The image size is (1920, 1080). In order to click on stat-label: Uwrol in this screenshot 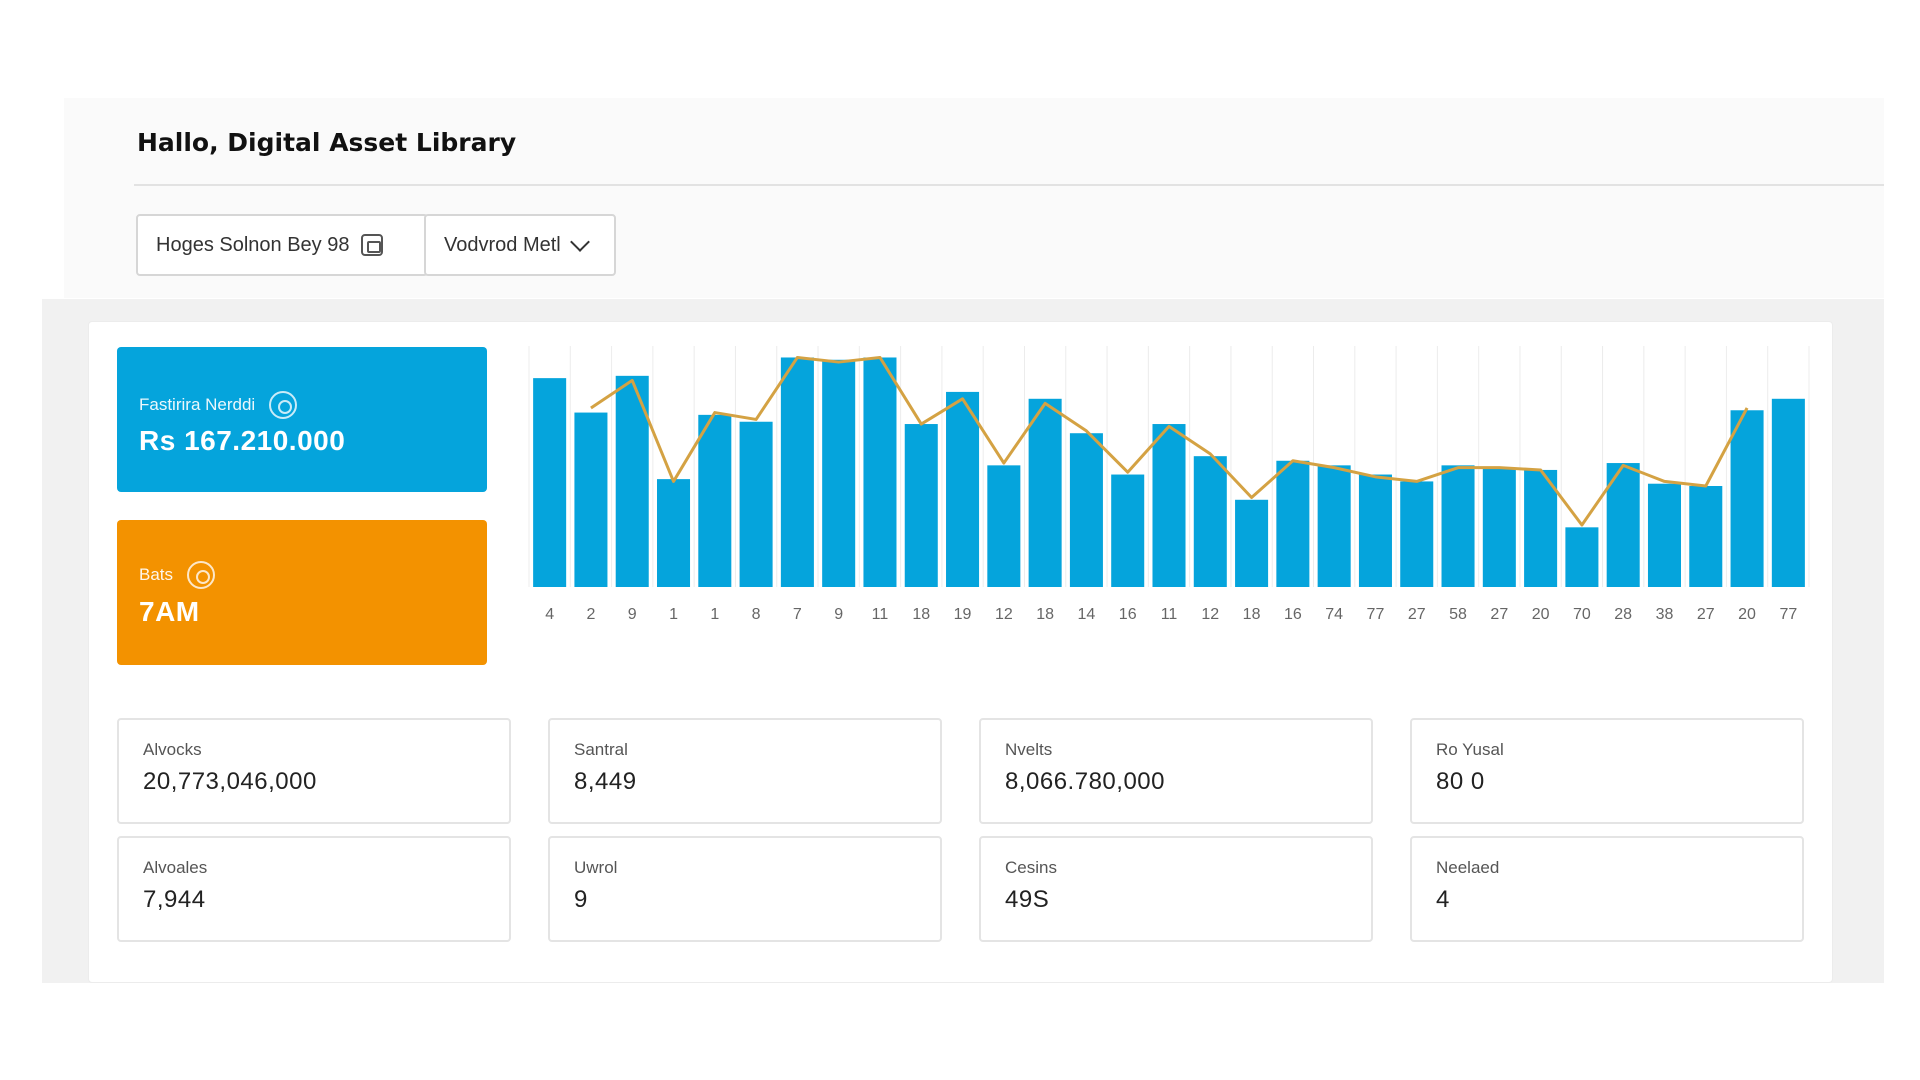, I will do `click(596, 867)`.